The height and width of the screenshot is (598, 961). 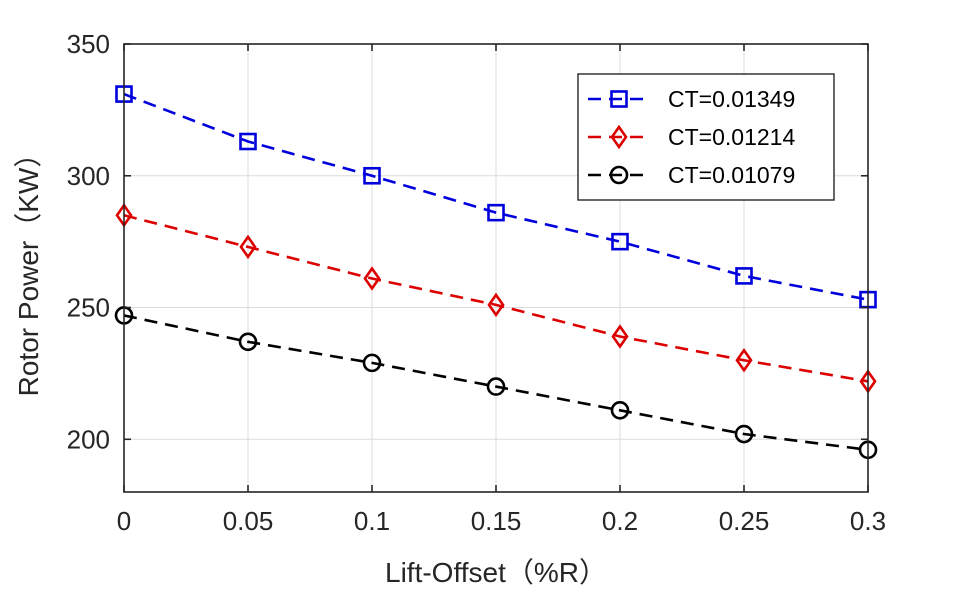 I want to click on x-tick-label: 0.1, so click(x=372, y=521).